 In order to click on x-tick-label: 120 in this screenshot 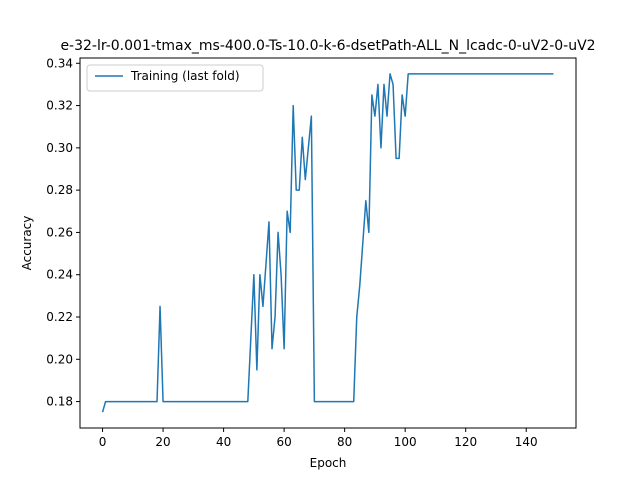, I will do `click(465, 442)`.